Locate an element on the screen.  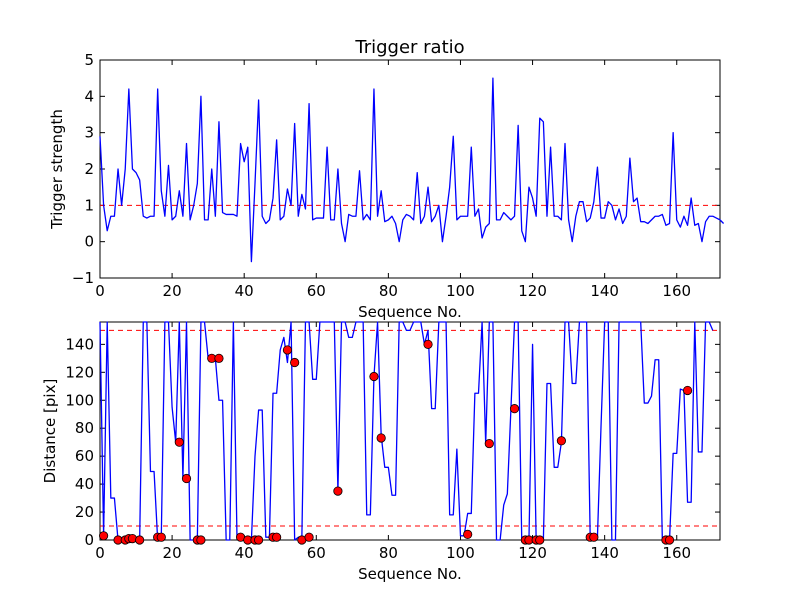
y-tick-label: 140 is located at coordinates (79, 344).